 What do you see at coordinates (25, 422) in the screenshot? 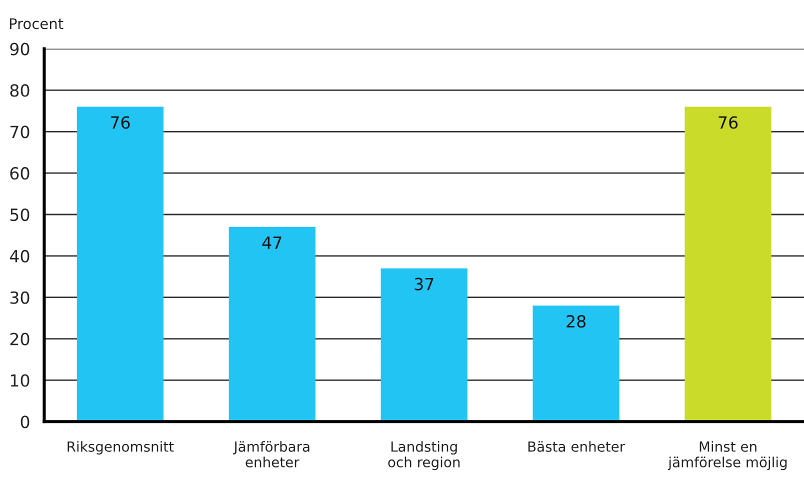
I see `y-tick-label: 0` at bounding box center [25, 422].